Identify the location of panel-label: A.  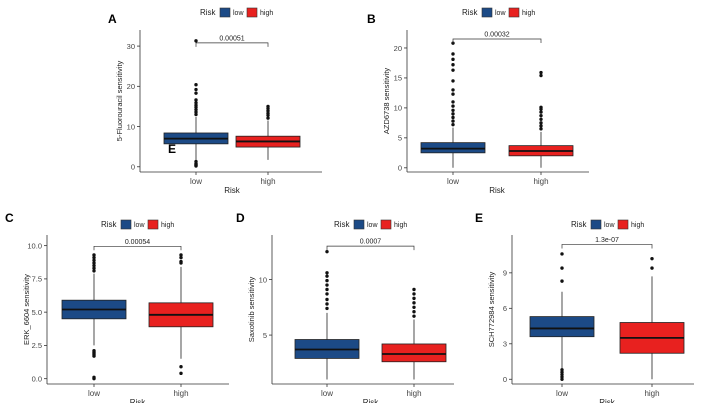
(112, 19).